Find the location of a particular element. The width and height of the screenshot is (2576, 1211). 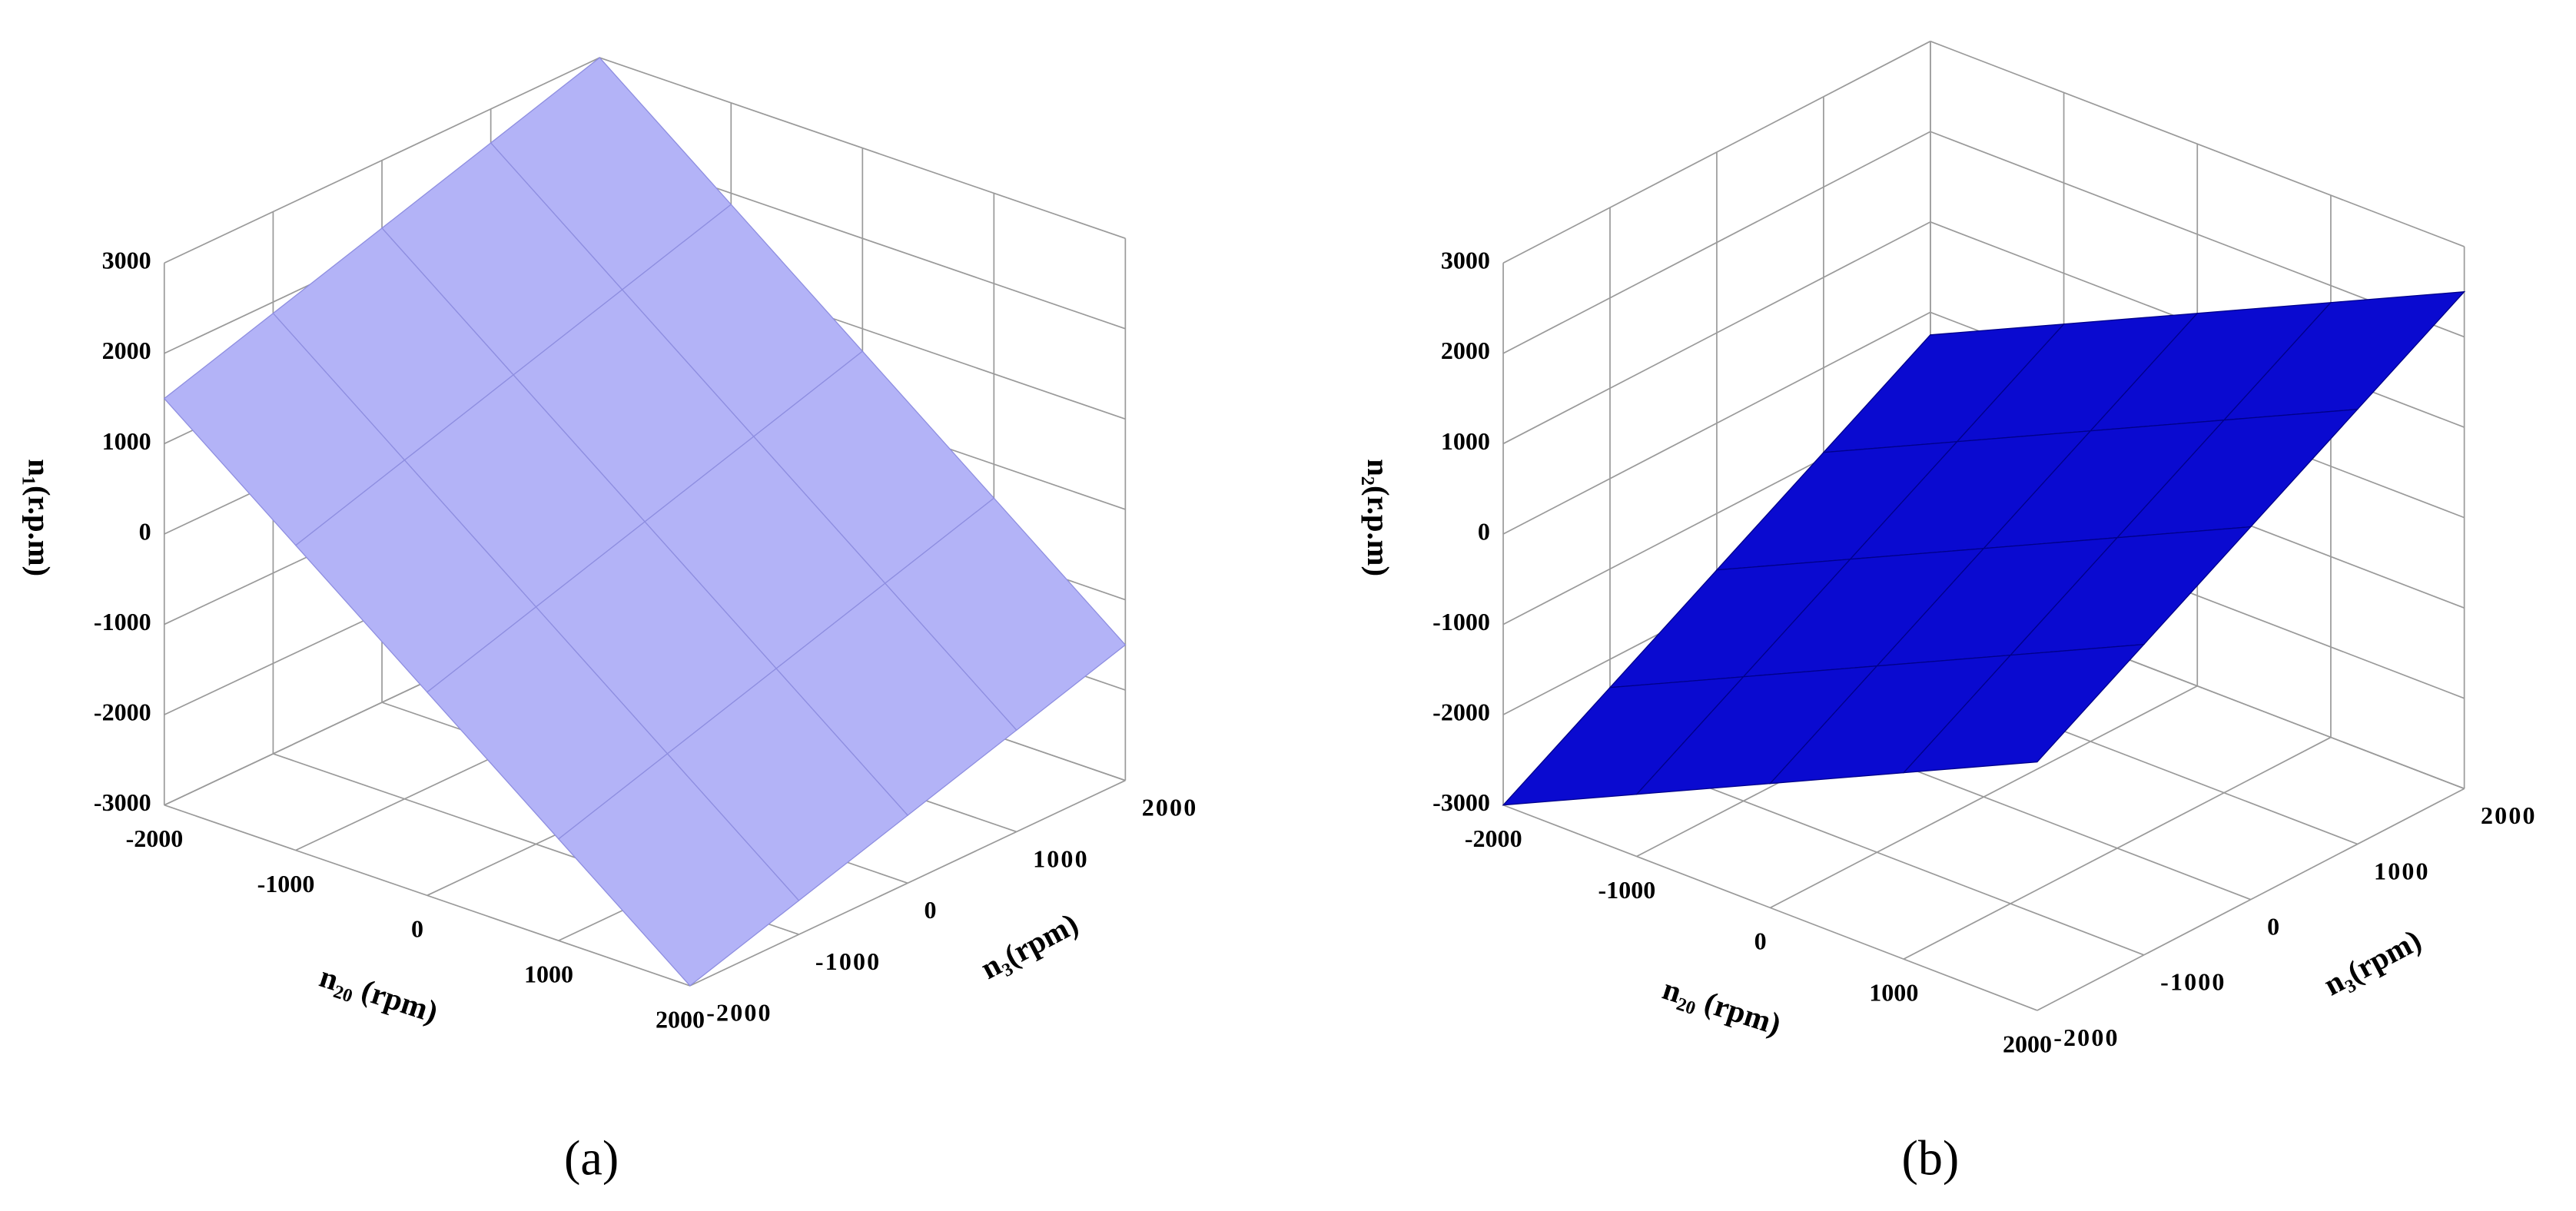

z-axis-title: n₂(r.p.m) is located at coordinates (1378, 517).